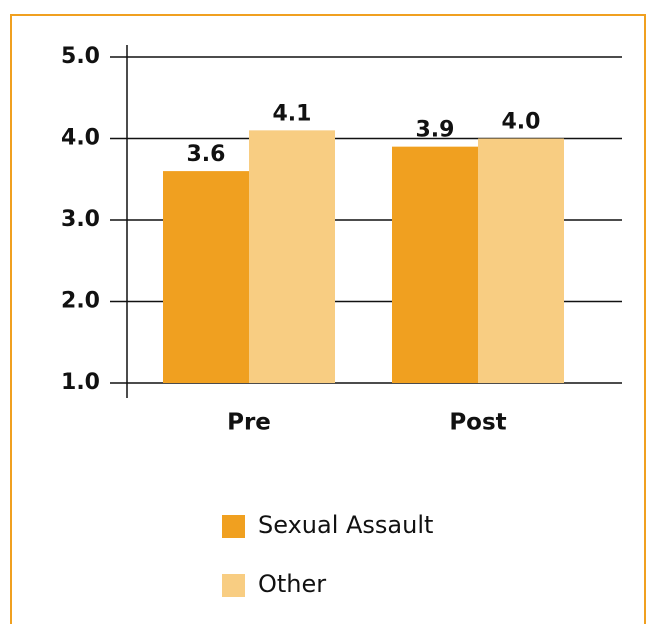  Describe the element at coordinates (80, 301) in the screenshot. I see `y-tick-label: 2.0` at that location.